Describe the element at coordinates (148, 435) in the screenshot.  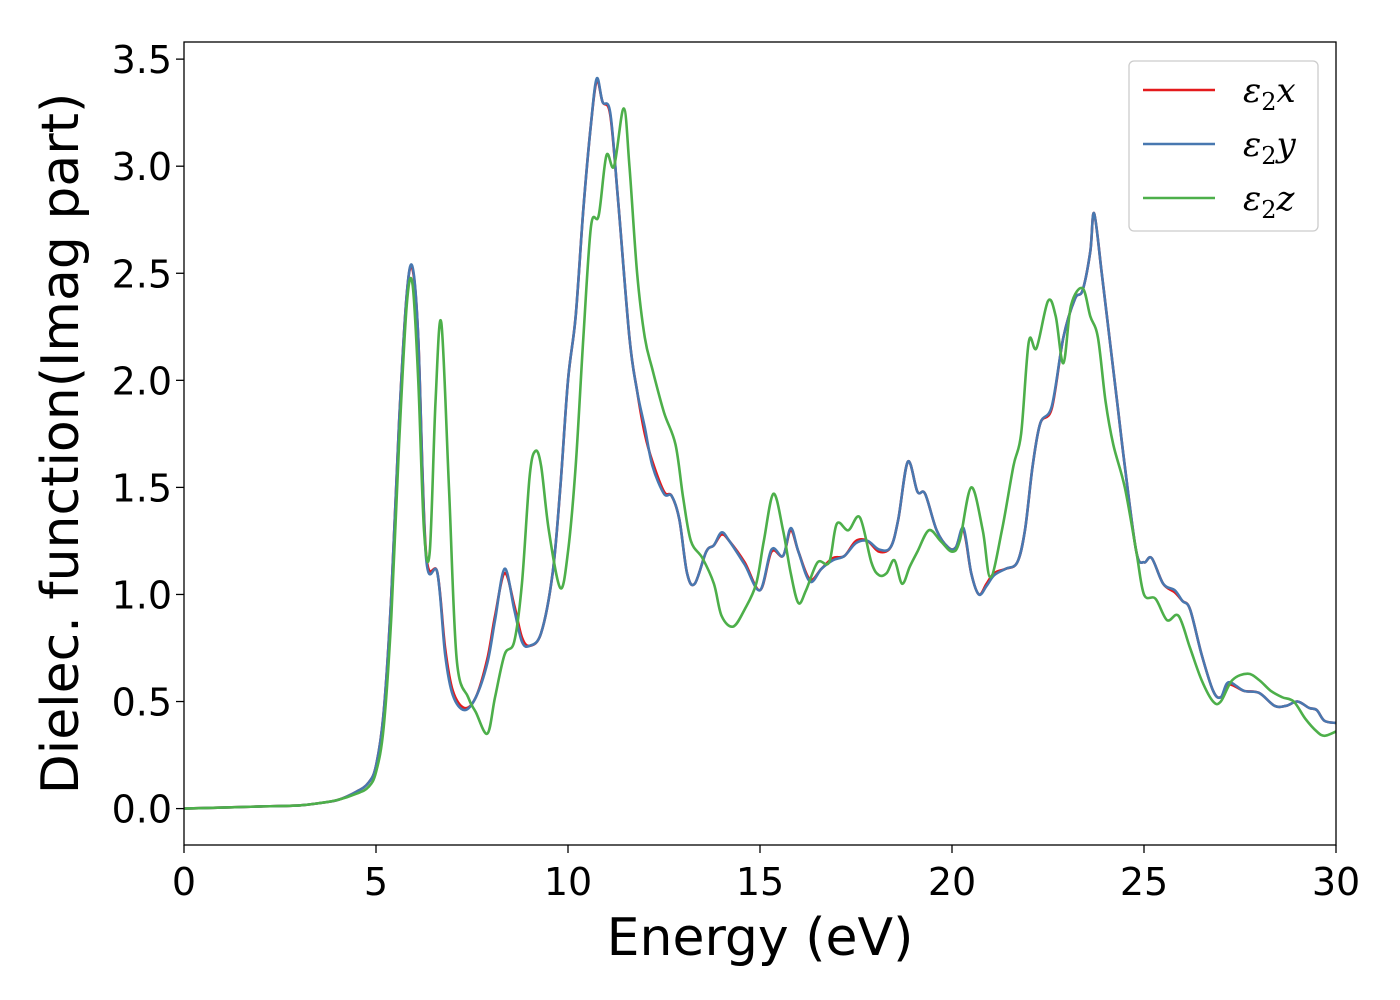
I see `y-axis: 0.0 0.5 1.0 1.5 2.0 2.5 3.0 3.5` at that location.